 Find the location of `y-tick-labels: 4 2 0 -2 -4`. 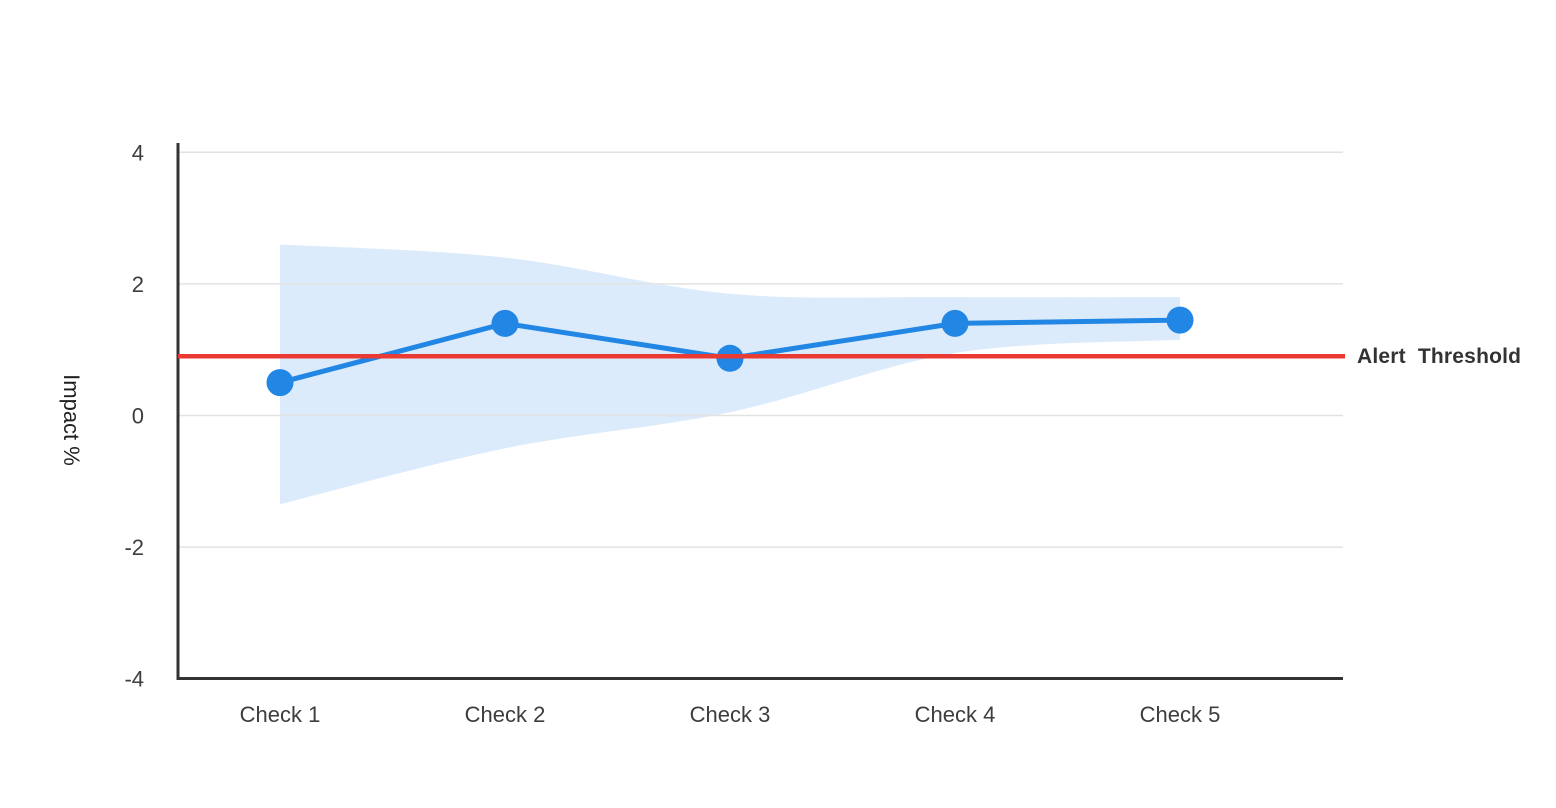

y-tick-labels: 4 2 0 -2 -4 is located at coordinates (134, 415).